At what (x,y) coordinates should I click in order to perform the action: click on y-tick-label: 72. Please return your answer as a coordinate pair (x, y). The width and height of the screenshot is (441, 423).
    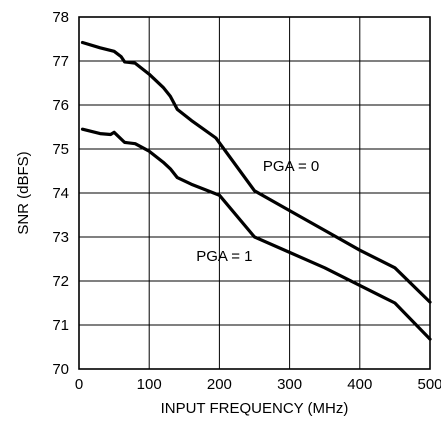
    Looking at the image, I should click on (60, 281).